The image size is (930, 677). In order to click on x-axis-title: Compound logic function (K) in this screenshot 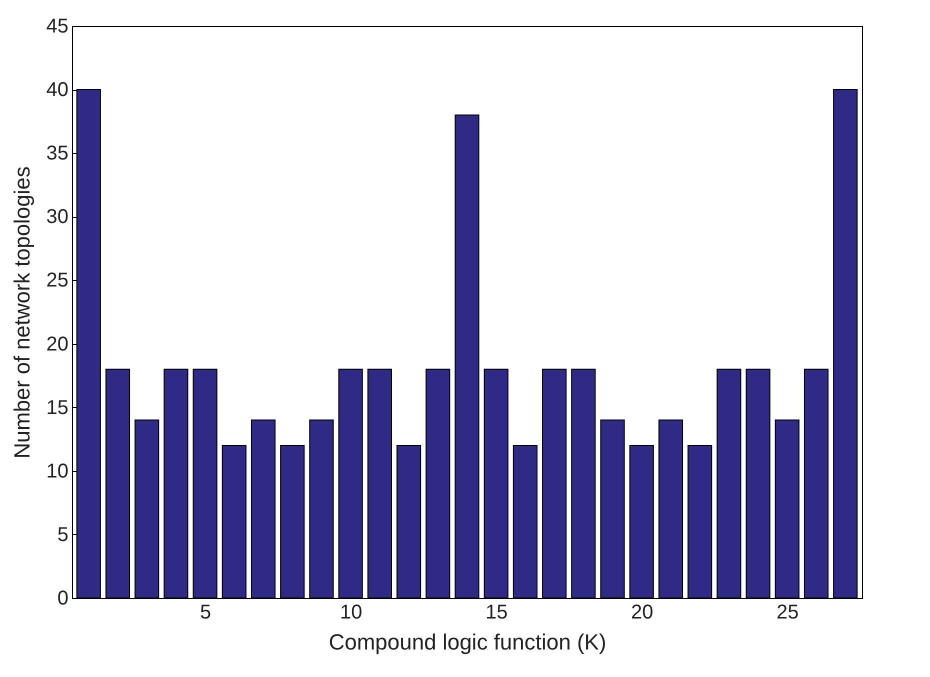, I will do `click(467, 642)`.